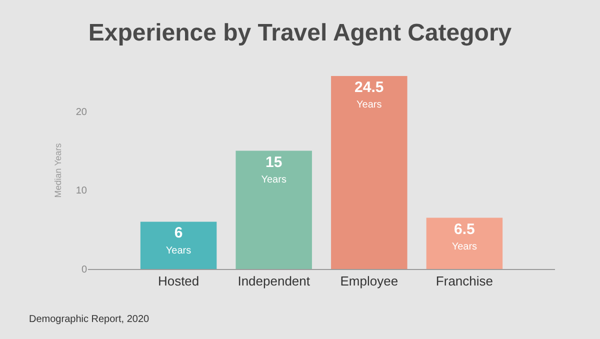  Describe the element at coordinates (58, 170) in the screenshot. I see `y-axis-title: Median Years` at that location.